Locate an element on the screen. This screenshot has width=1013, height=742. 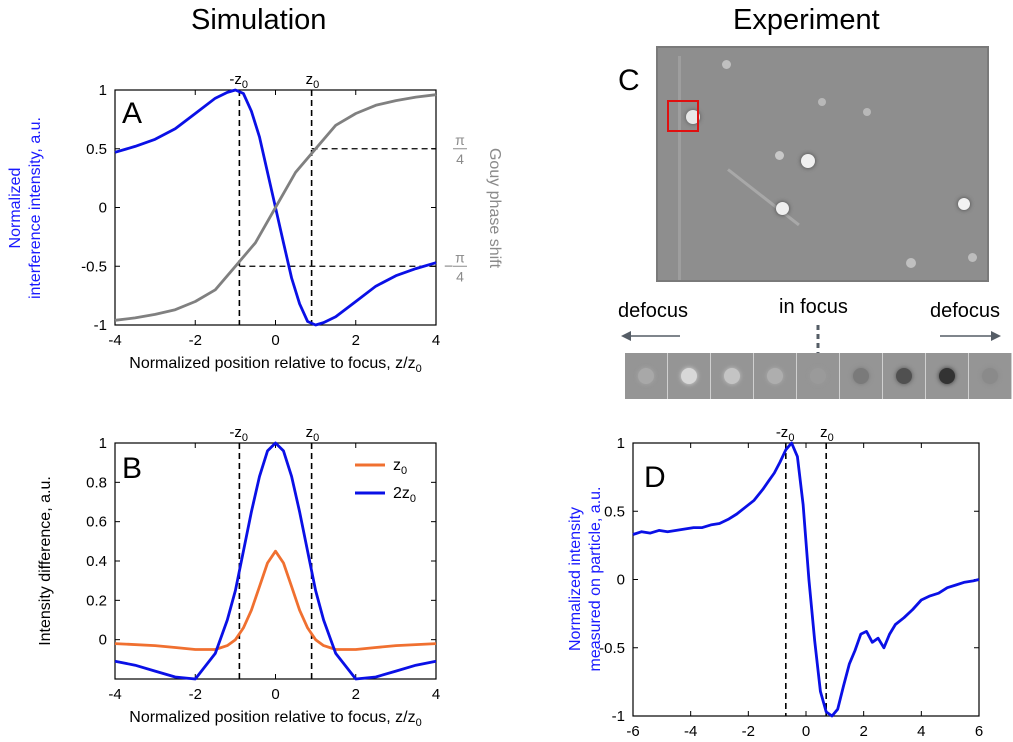
right-axis-label: Gouy phase shift is located at coordinates (494, 208).